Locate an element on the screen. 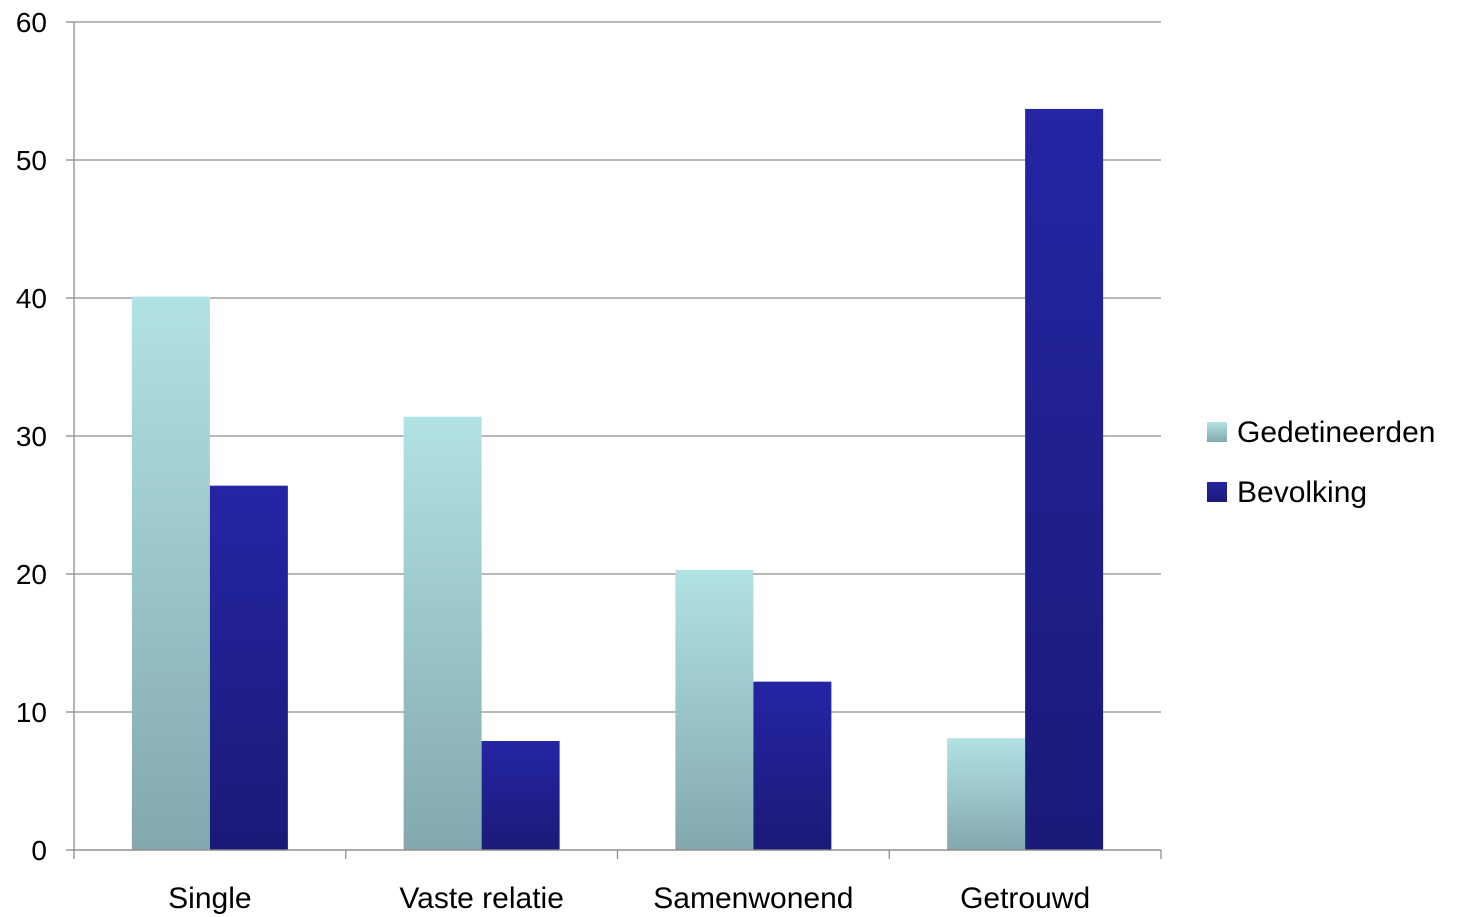  x-tick-label: Samenwonend is located at coordinates (753, 898).